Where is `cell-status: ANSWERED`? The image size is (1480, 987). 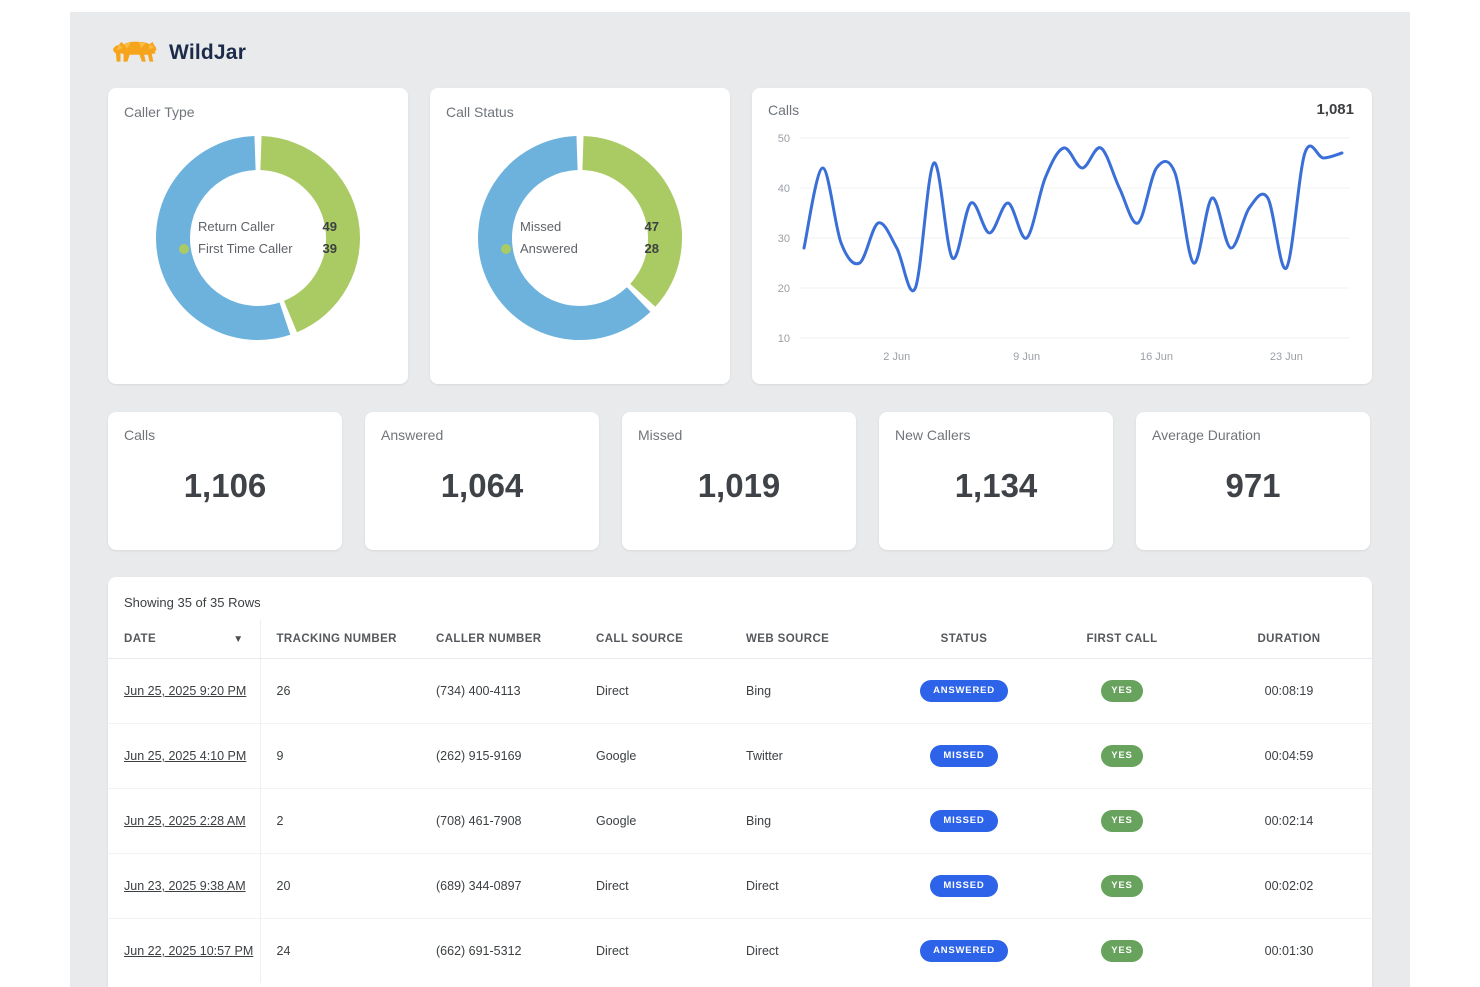
cell-status: ANSWERED is located at coordinates (964, 691).